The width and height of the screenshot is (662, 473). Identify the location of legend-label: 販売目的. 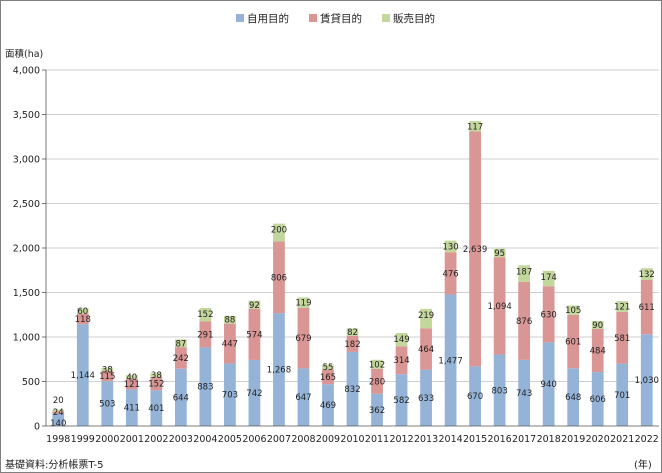
(414, 18).